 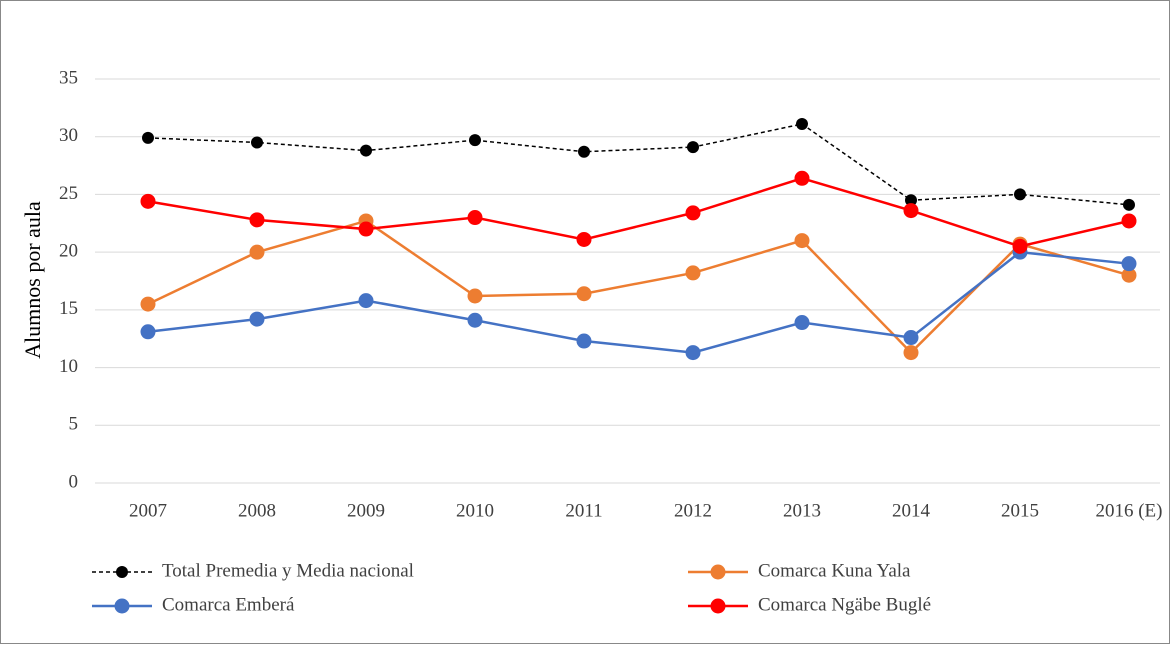 I want to click on y-tick-label: 15, so click(x=68, y=308).